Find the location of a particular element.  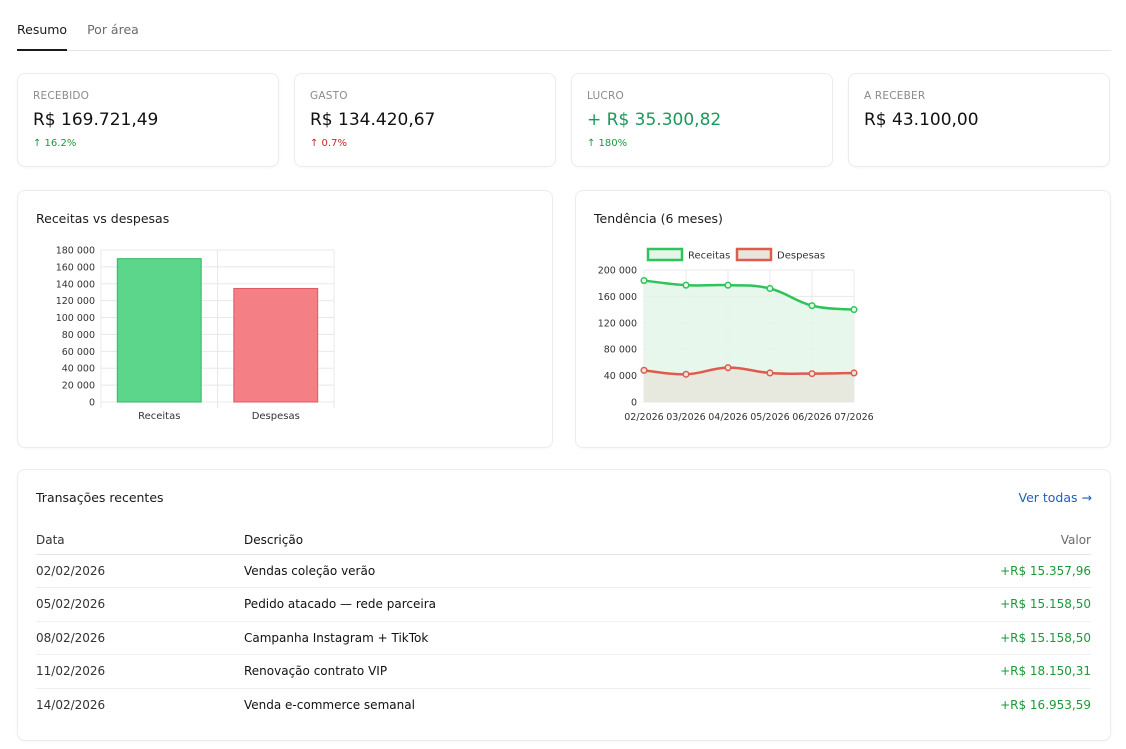

stat-value: R$ 169.721,49 is located at coordinates (96, 120).